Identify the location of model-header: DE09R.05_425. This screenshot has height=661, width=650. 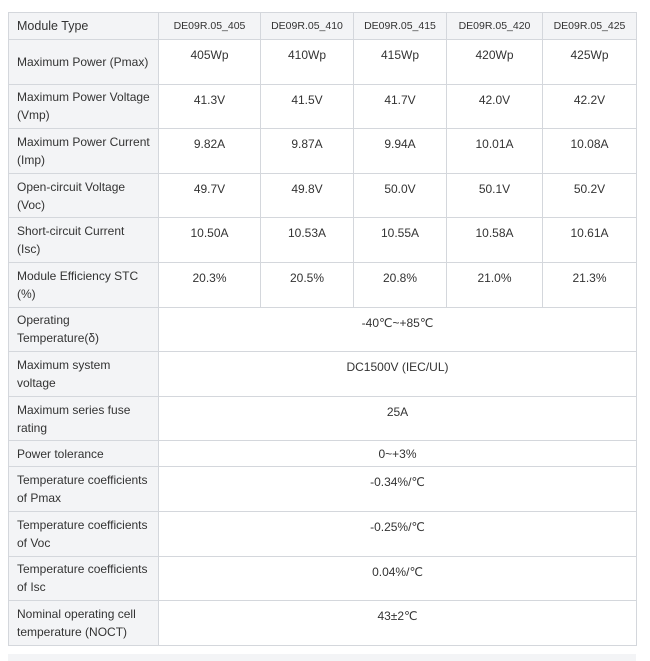
(589, 26).